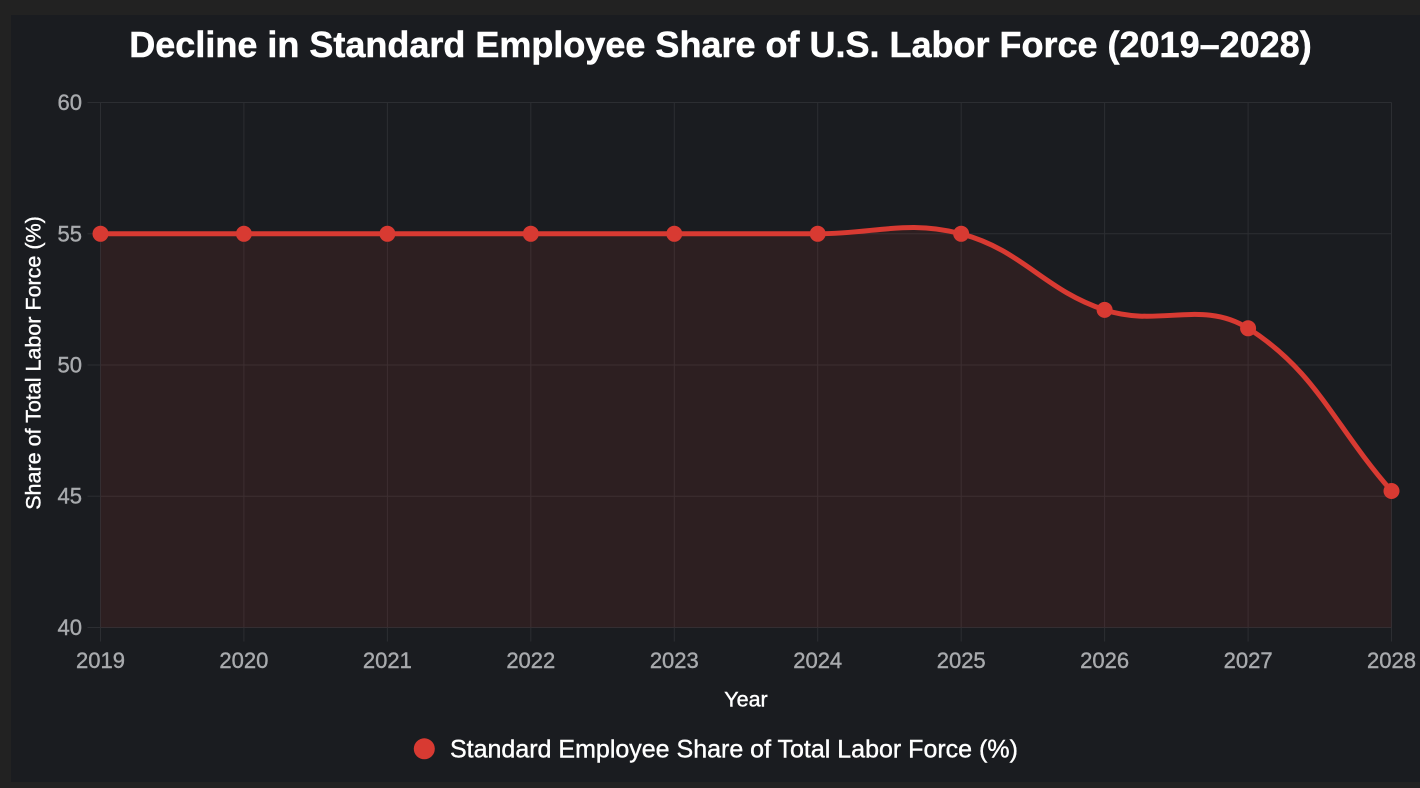 Image resolution: width=1420 pixels, height=788 pixels. What do you see at coordinates (70, 233) in the screenshot?
I see `svg-text: 55` at bounding box center [70, 233].